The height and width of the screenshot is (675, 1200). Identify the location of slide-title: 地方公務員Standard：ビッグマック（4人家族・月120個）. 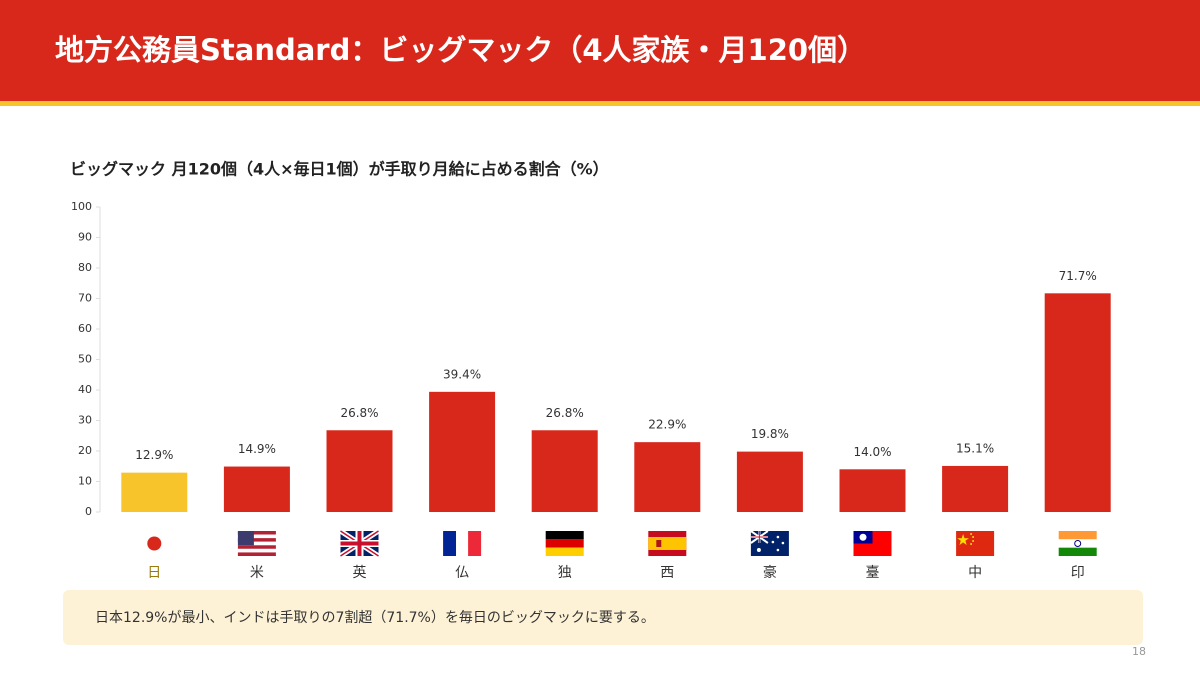
(460, 50).